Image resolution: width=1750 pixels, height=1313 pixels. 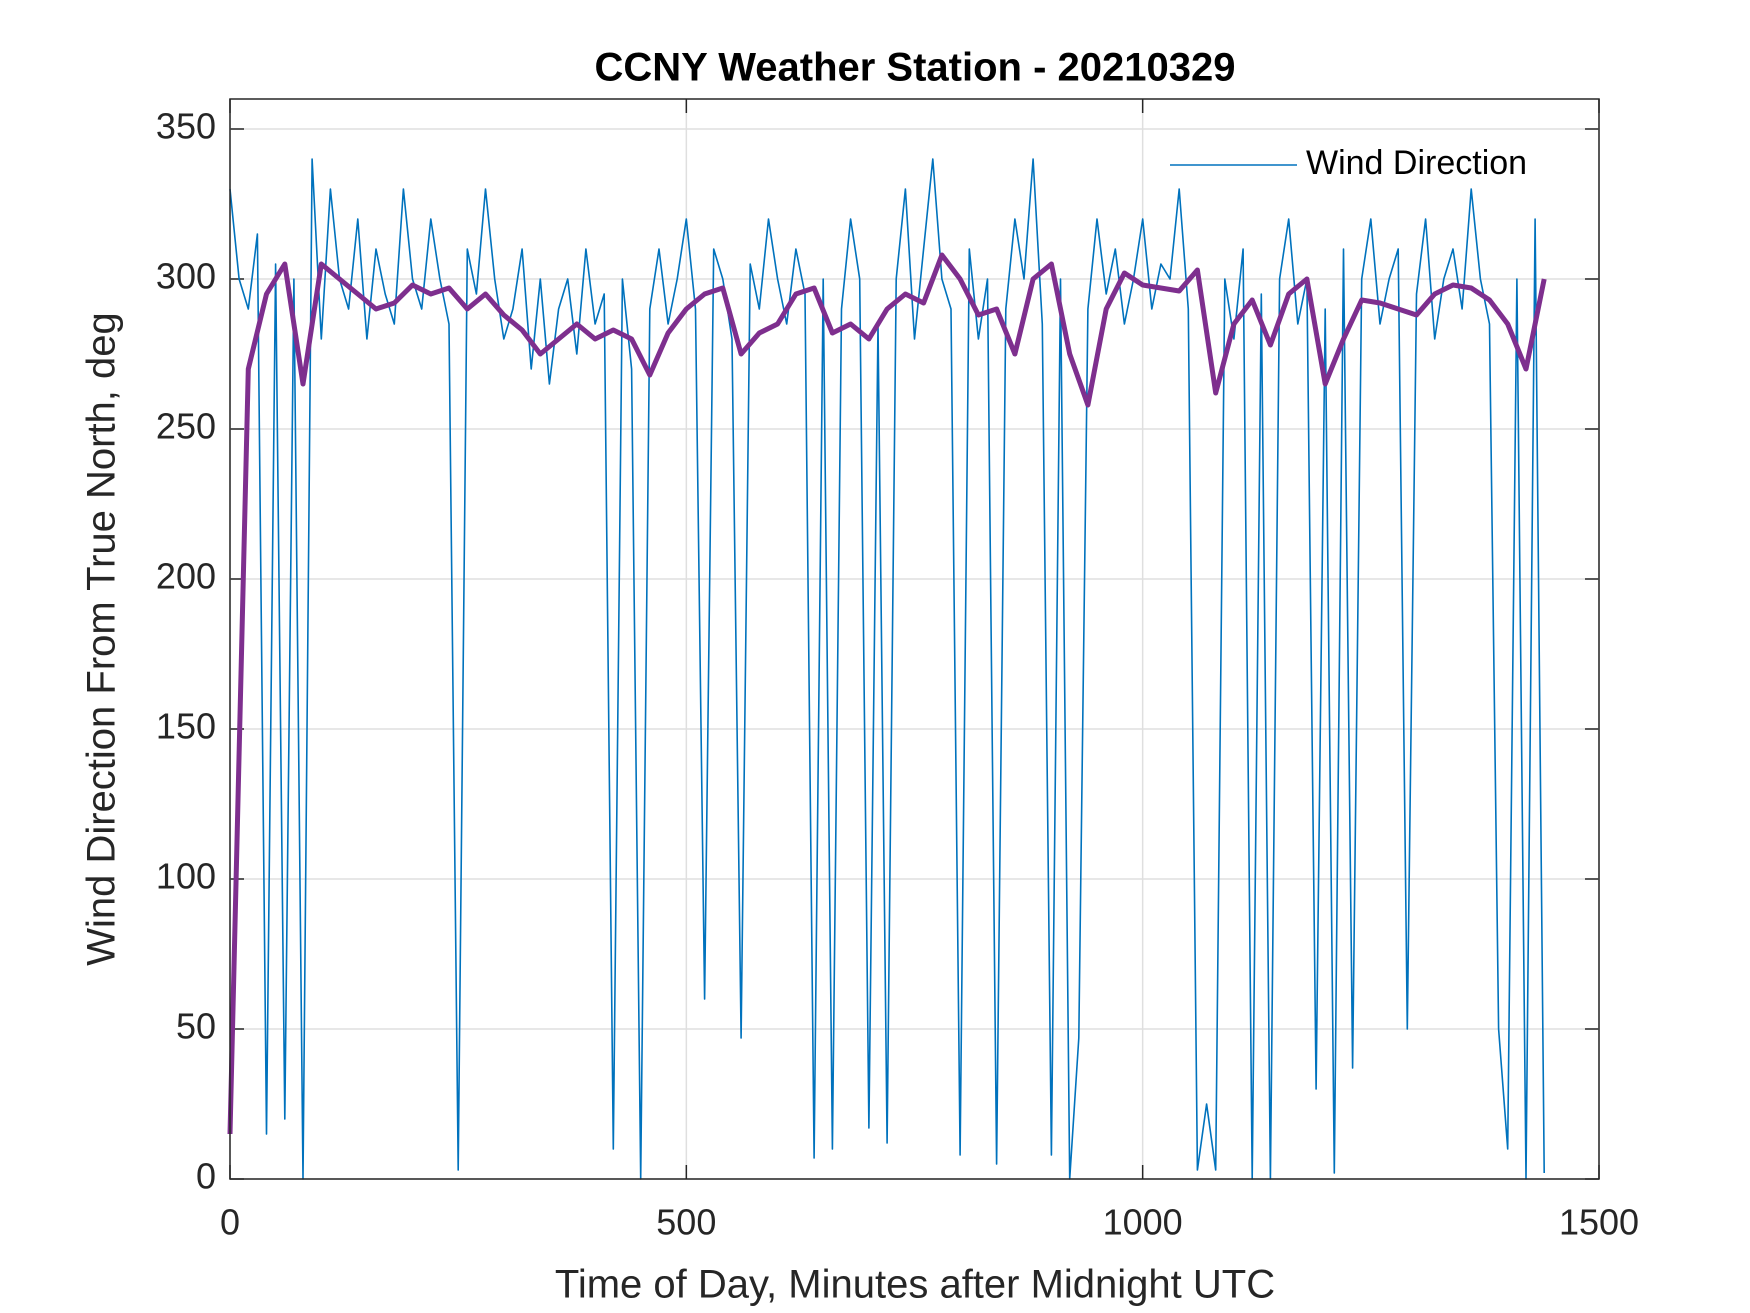 I want to click on x-tick-label: 1000, so click(x=1143, y=1222).